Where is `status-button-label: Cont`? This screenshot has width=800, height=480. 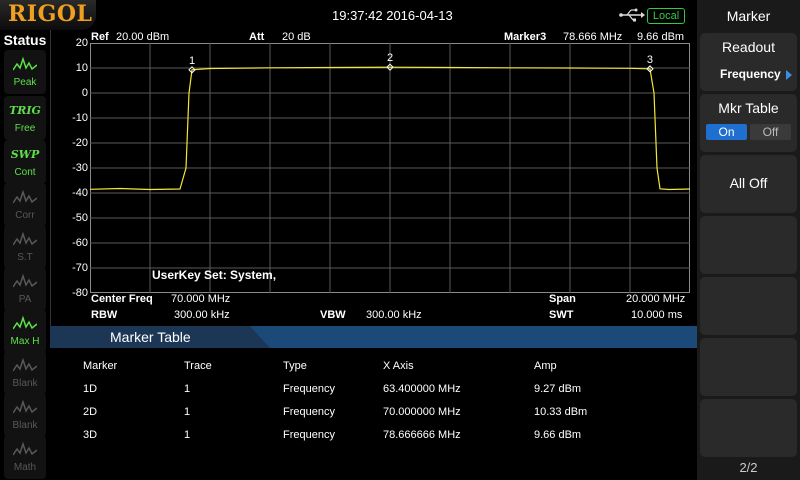 status-button-label: Cont is located at coordinates (25, 172).